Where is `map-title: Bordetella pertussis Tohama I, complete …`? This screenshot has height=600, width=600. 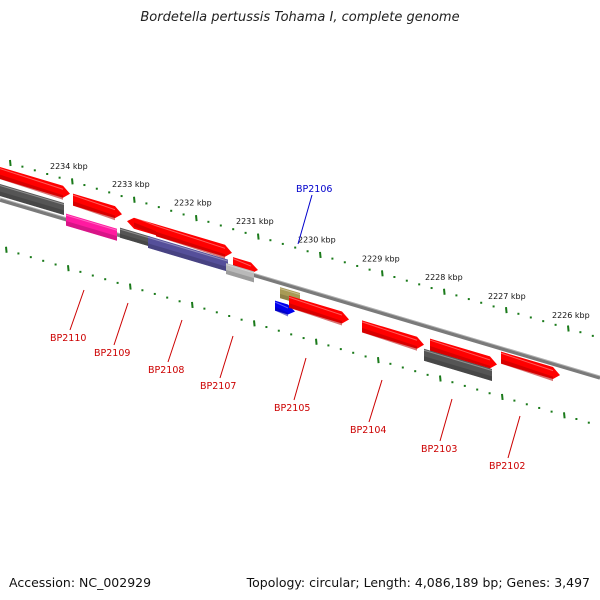
map-title: Bordetella pertussis Tohama I, complete … is located at coordinates (300, 17).